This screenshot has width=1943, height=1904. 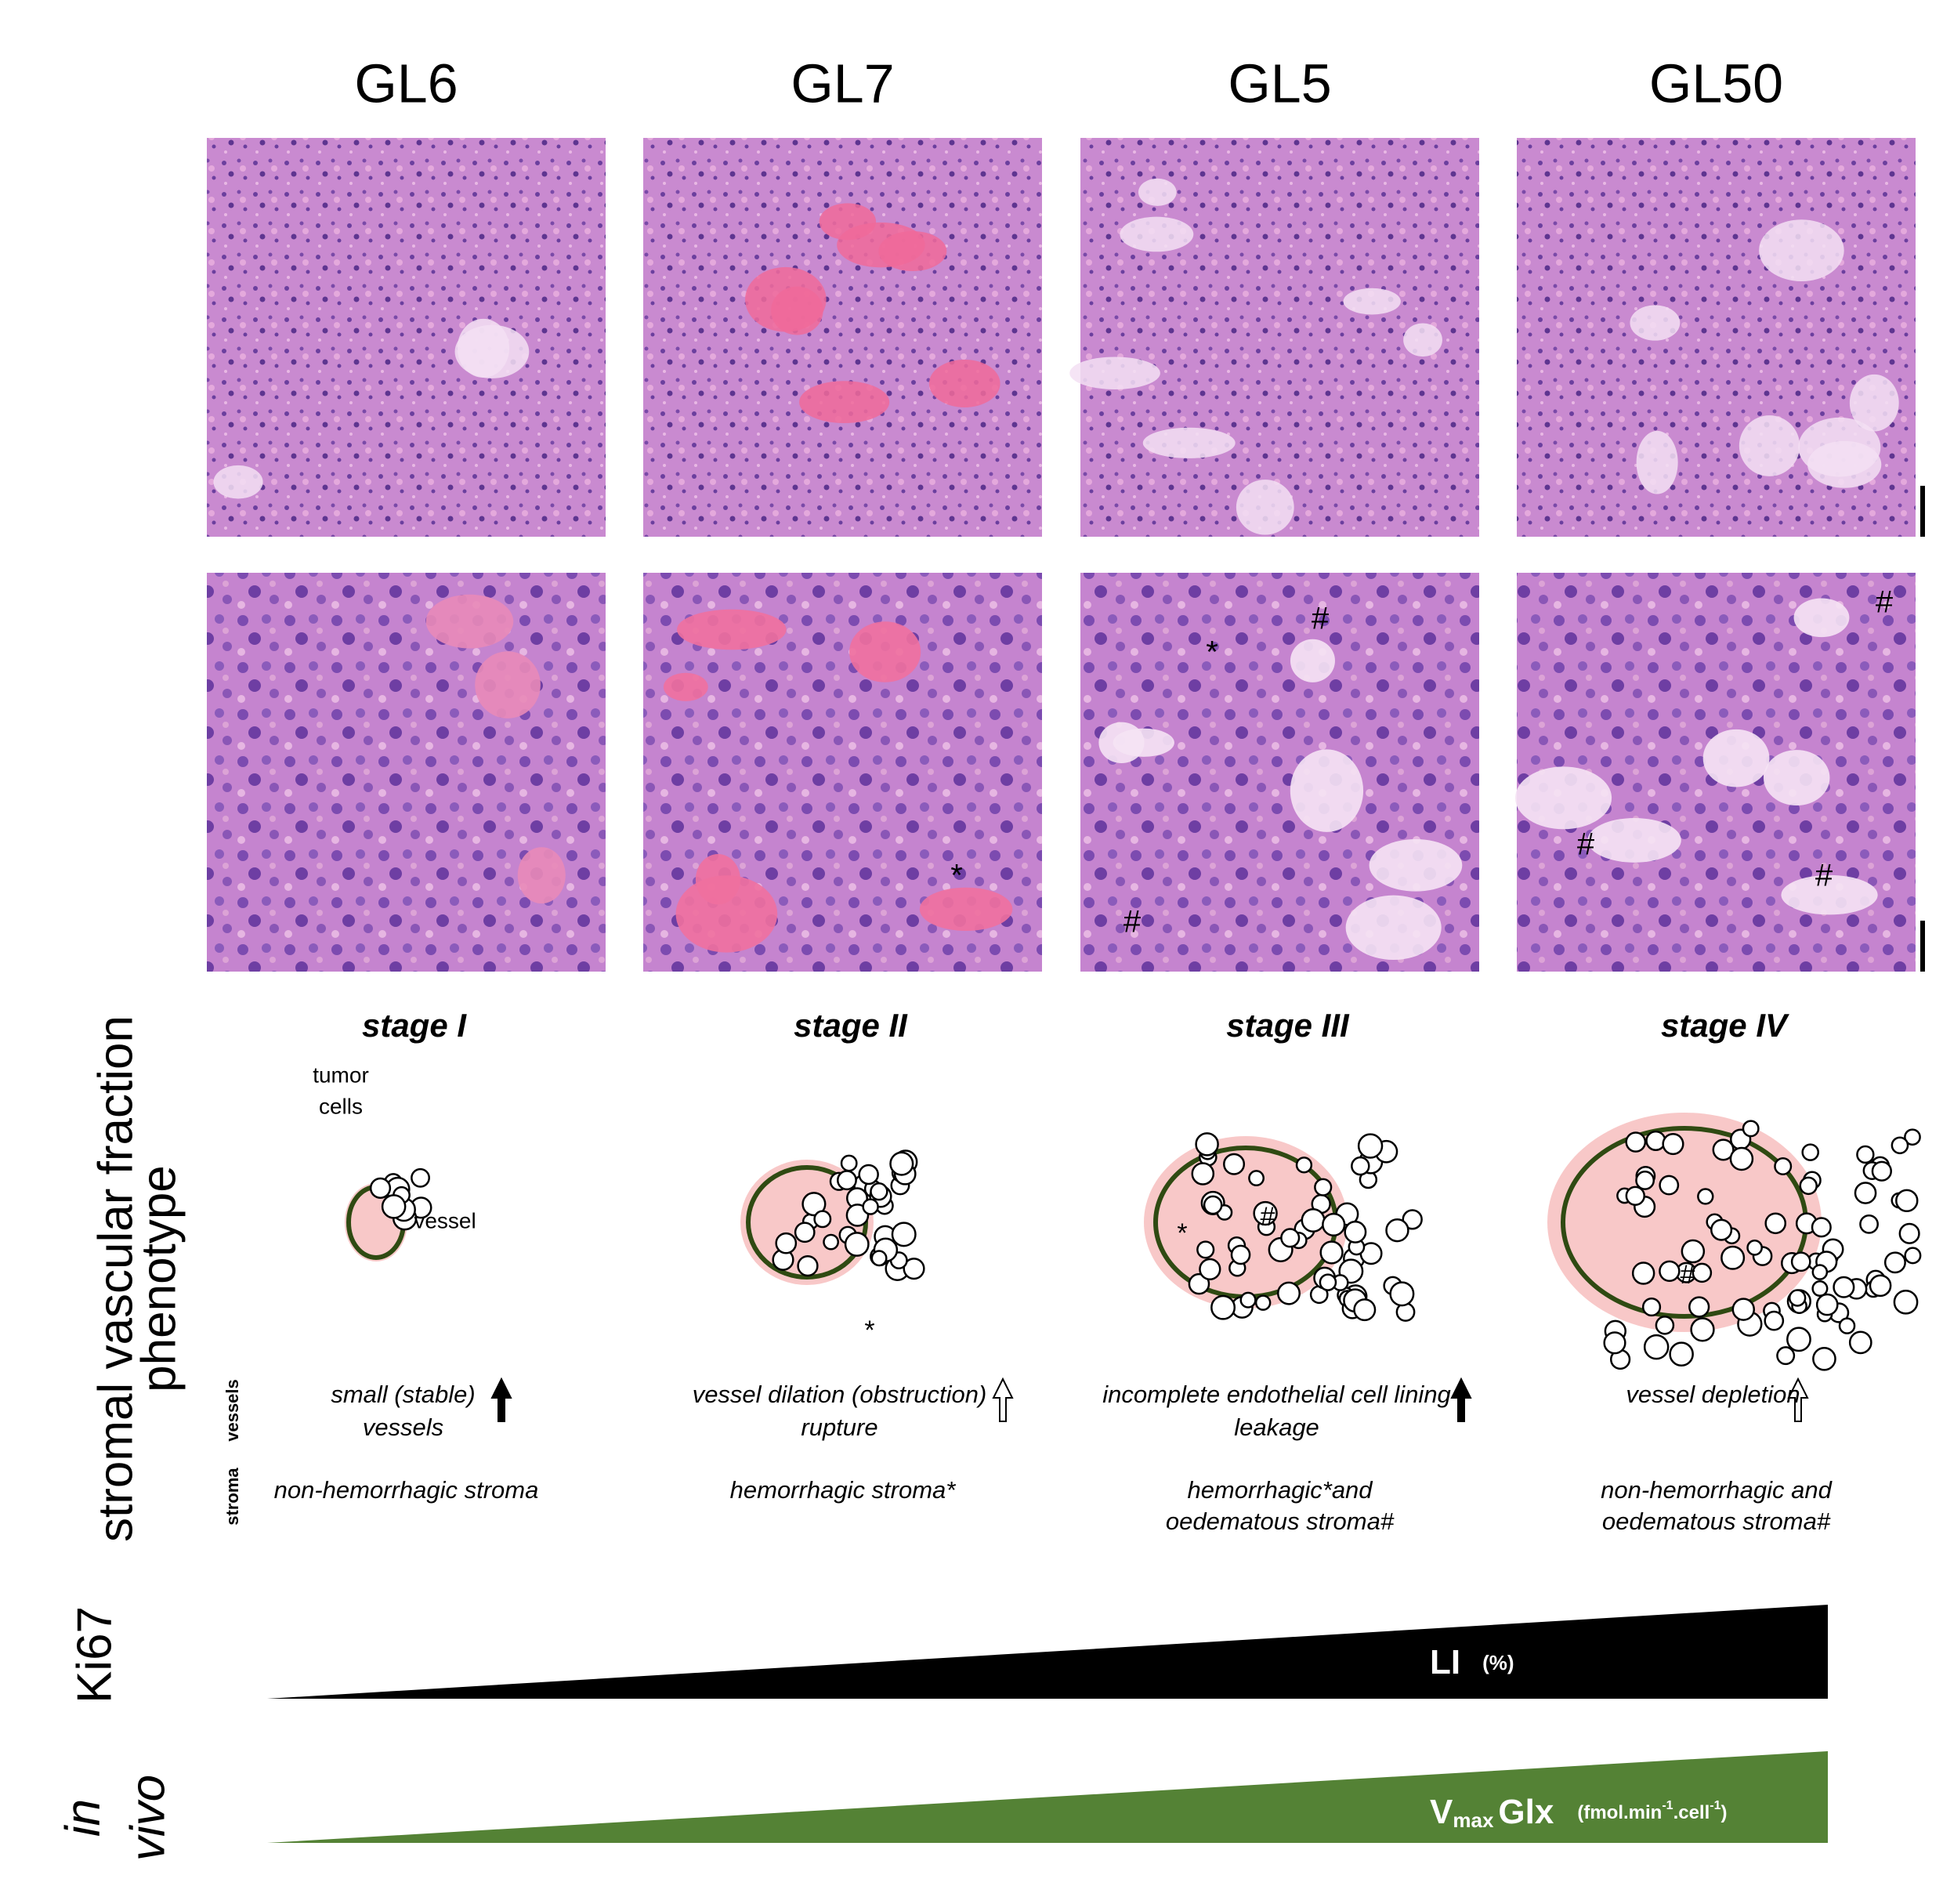 I want to click on gradient-label: LI (%), so click(x=1472, y=1662).